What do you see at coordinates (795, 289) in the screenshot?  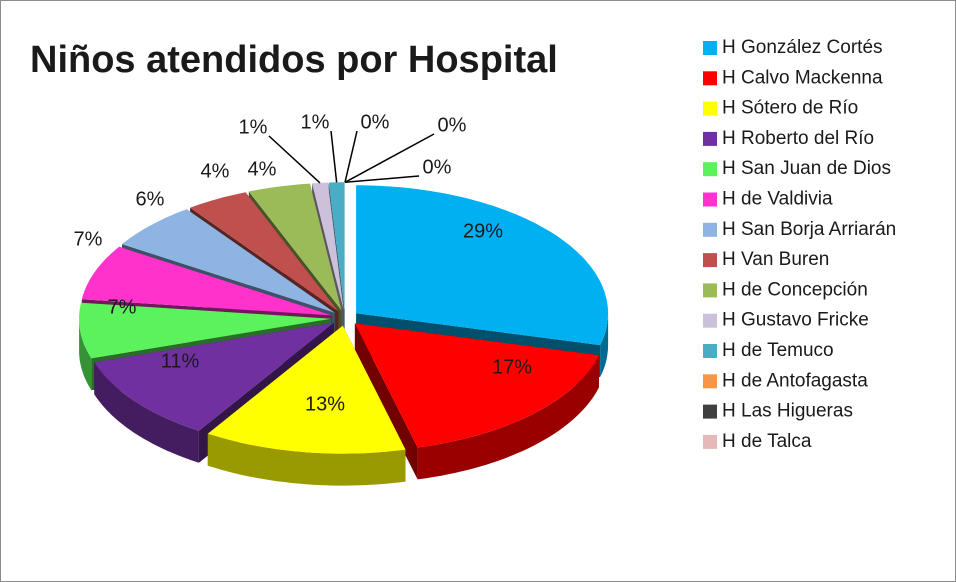 I see `legend-label: H de Concepción` at bounding box center [795, 289].